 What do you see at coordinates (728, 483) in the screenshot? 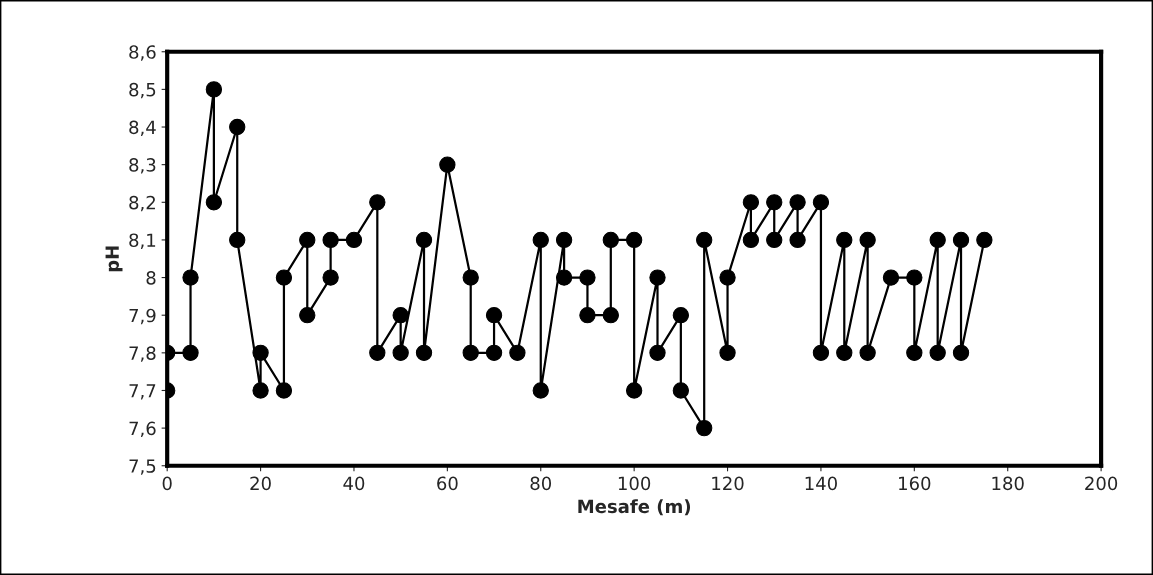
I see `x-tick-label: 120` at bounding box center [728, 483].